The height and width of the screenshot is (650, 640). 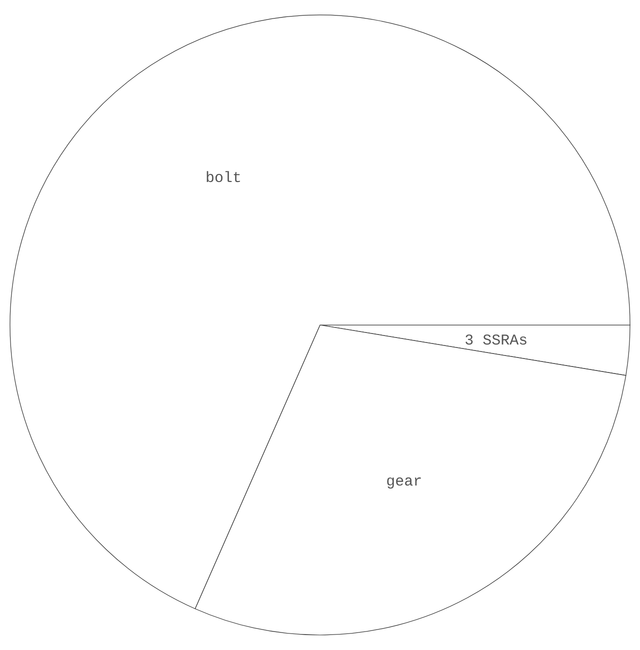 I want to click on slice-label: gear, so click(x=404, y=481).